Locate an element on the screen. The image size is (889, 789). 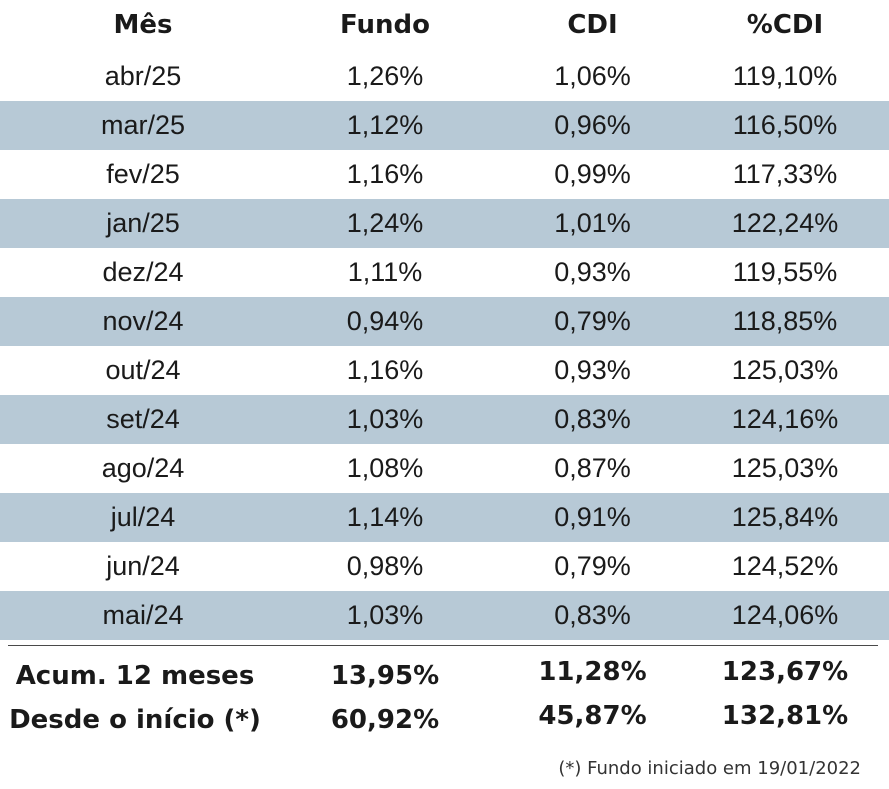
month-cell: mai/24 is located at coordinates (143, 615).